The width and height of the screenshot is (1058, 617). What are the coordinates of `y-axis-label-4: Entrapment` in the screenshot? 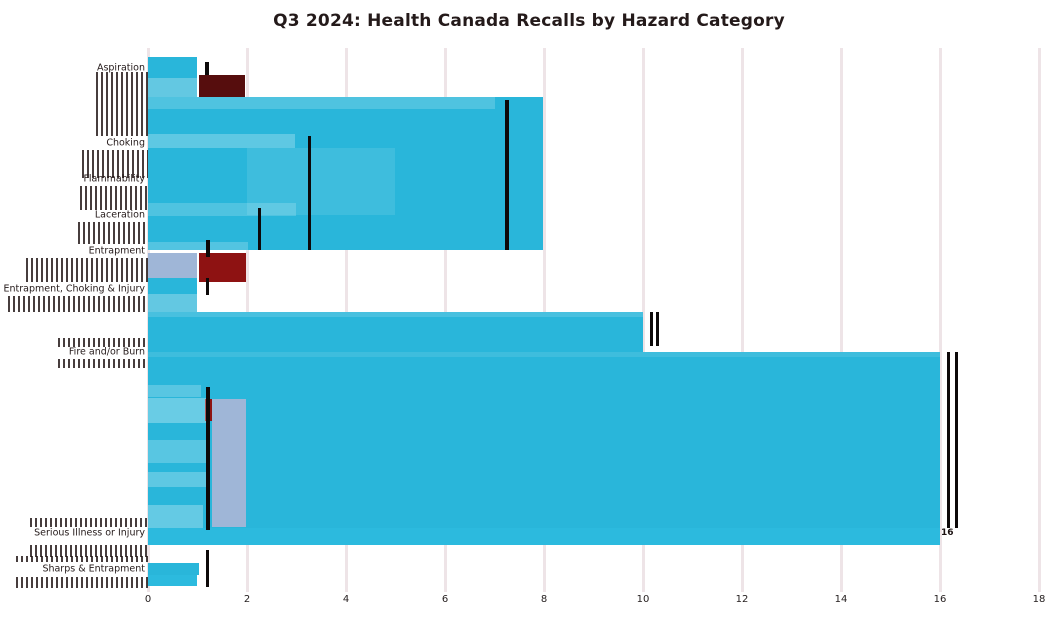 It's located at (116, 251).